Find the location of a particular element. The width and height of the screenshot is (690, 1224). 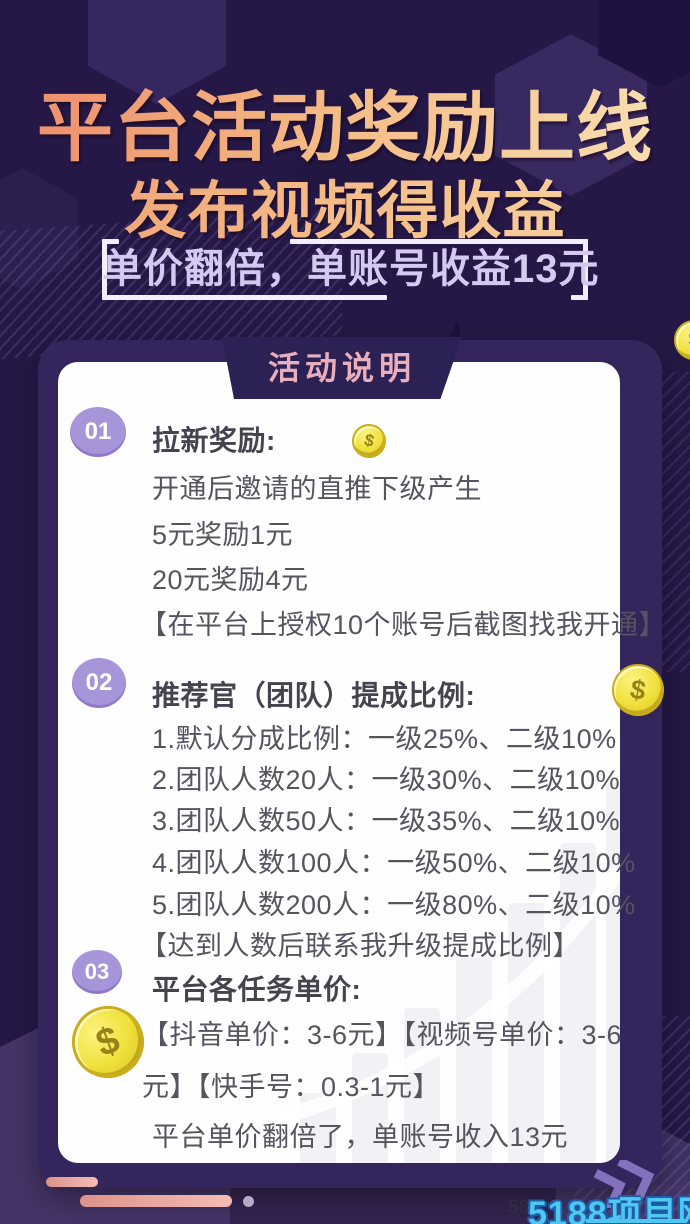

section-line: 5元奖励1元 is located at coordinates (223, 535).